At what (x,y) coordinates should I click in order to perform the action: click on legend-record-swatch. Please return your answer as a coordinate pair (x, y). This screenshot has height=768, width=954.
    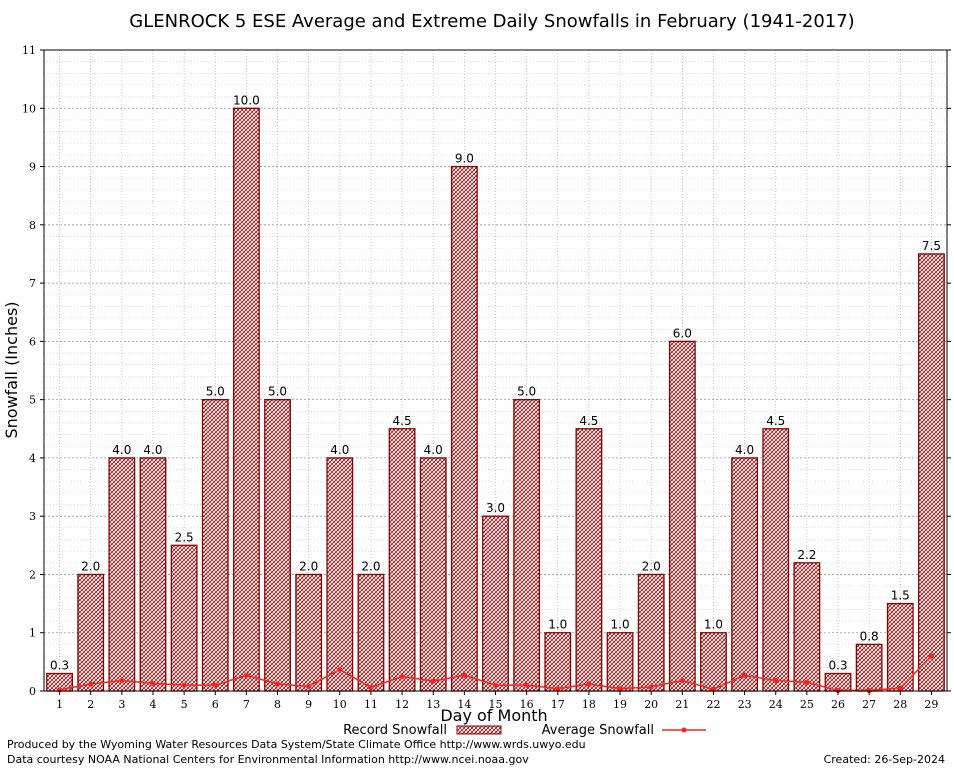
    Looking at the image, I should click on (479, 730).